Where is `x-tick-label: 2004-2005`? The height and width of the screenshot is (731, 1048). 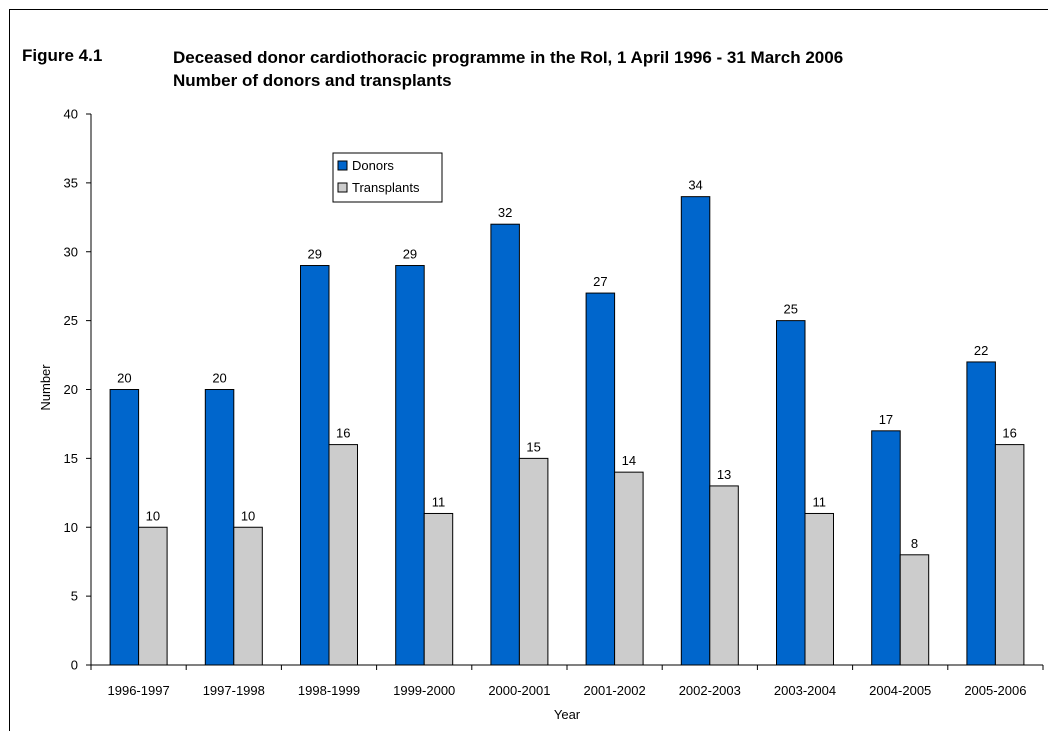 x-tick-label: 2004-2005 is located at coordinates (900, 690).